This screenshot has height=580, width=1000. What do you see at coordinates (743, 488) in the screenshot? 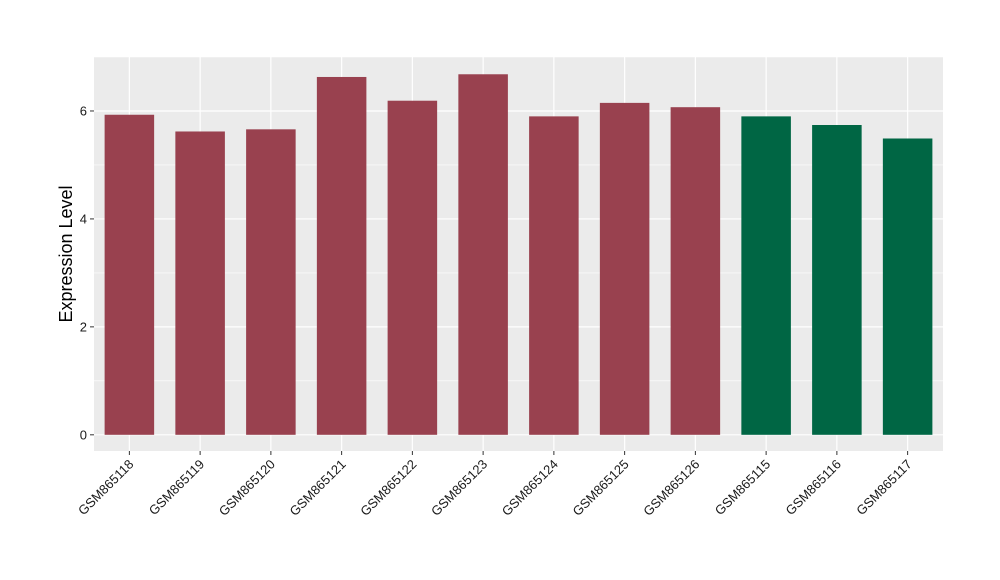
I see `x-tick-label: GSM865115` at bounding box center [743, 488].